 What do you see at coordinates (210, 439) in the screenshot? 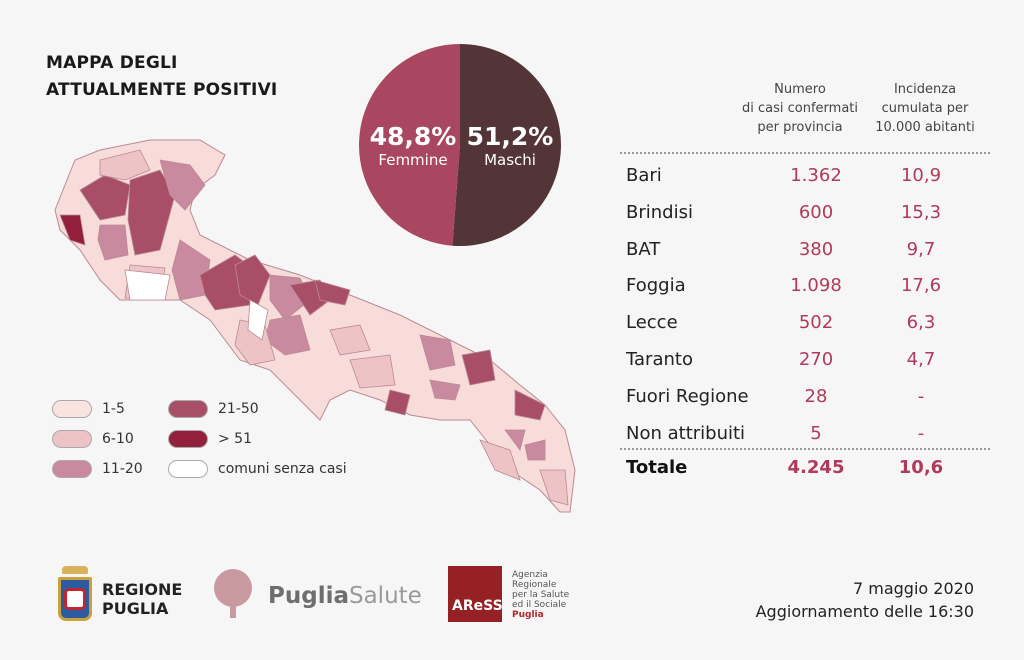
I see `legend-item: > 51` at bounding box center [210, 439].